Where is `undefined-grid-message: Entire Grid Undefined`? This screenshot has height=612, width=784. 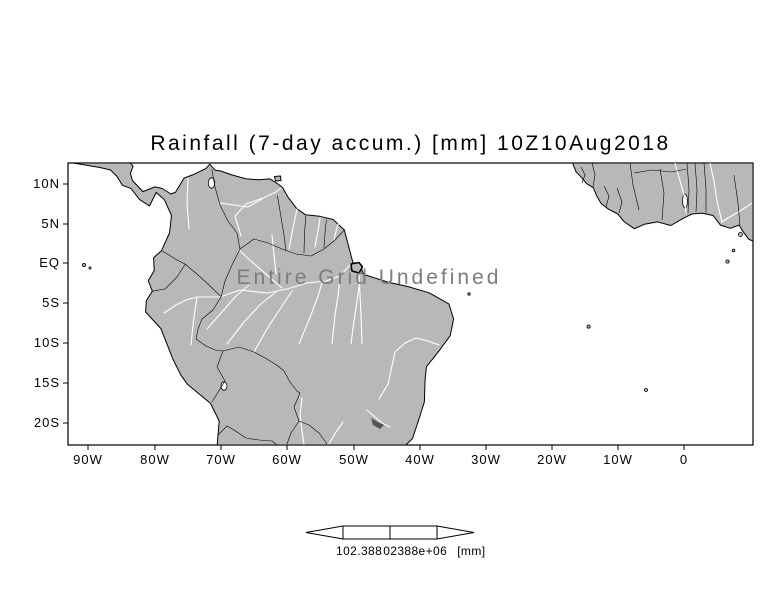 undefined-grid-message: Entire Grid Undefined is located at coordinates (369, 277).